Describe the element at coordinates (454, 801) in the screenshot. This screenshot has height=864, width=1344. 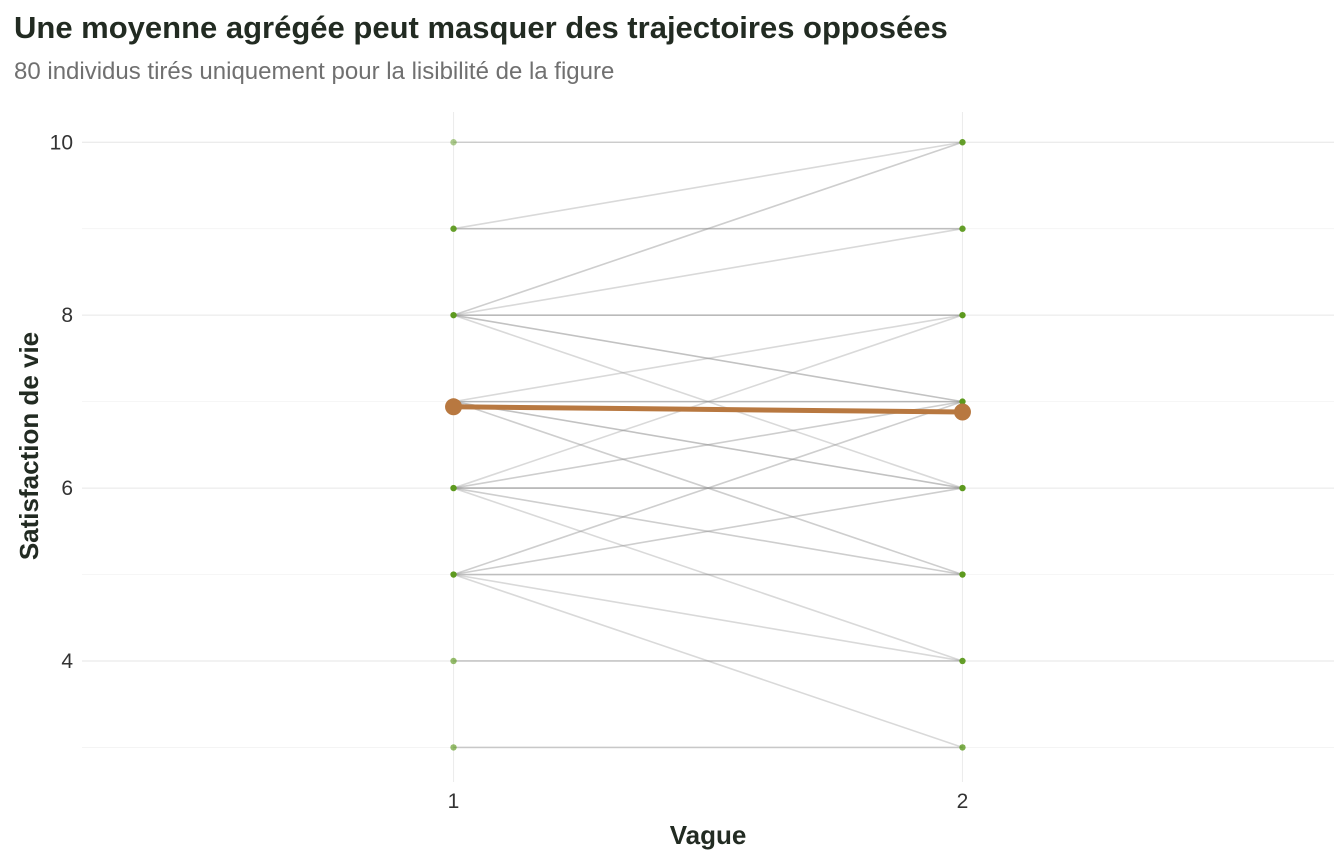
I see `x-tick-label: 1` at that location.